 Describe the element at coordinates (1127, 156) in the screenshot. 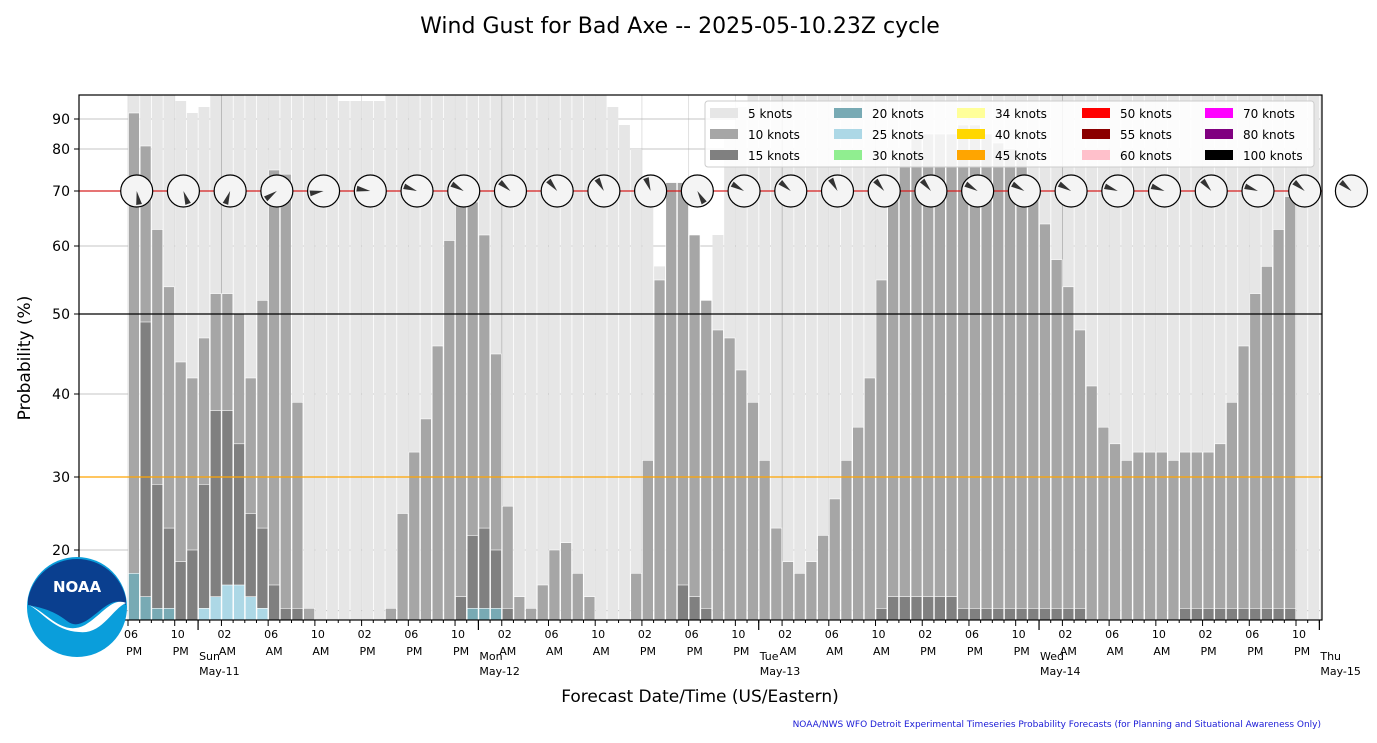

I see `legend-entry: 60 knots` at that location.